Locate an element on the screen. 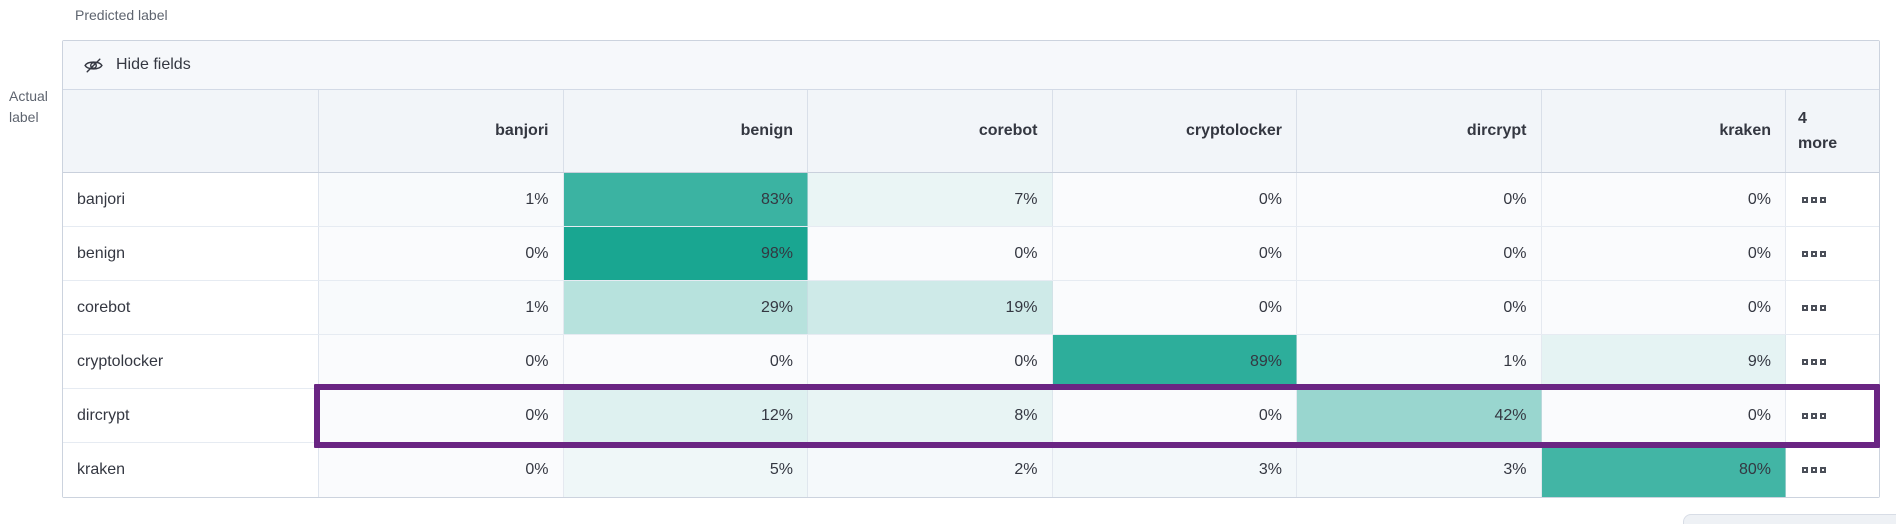 The height and width of the screenshot is (524, 1896). cell-banjori-benign: 83% is located at coordinates (685, 199).